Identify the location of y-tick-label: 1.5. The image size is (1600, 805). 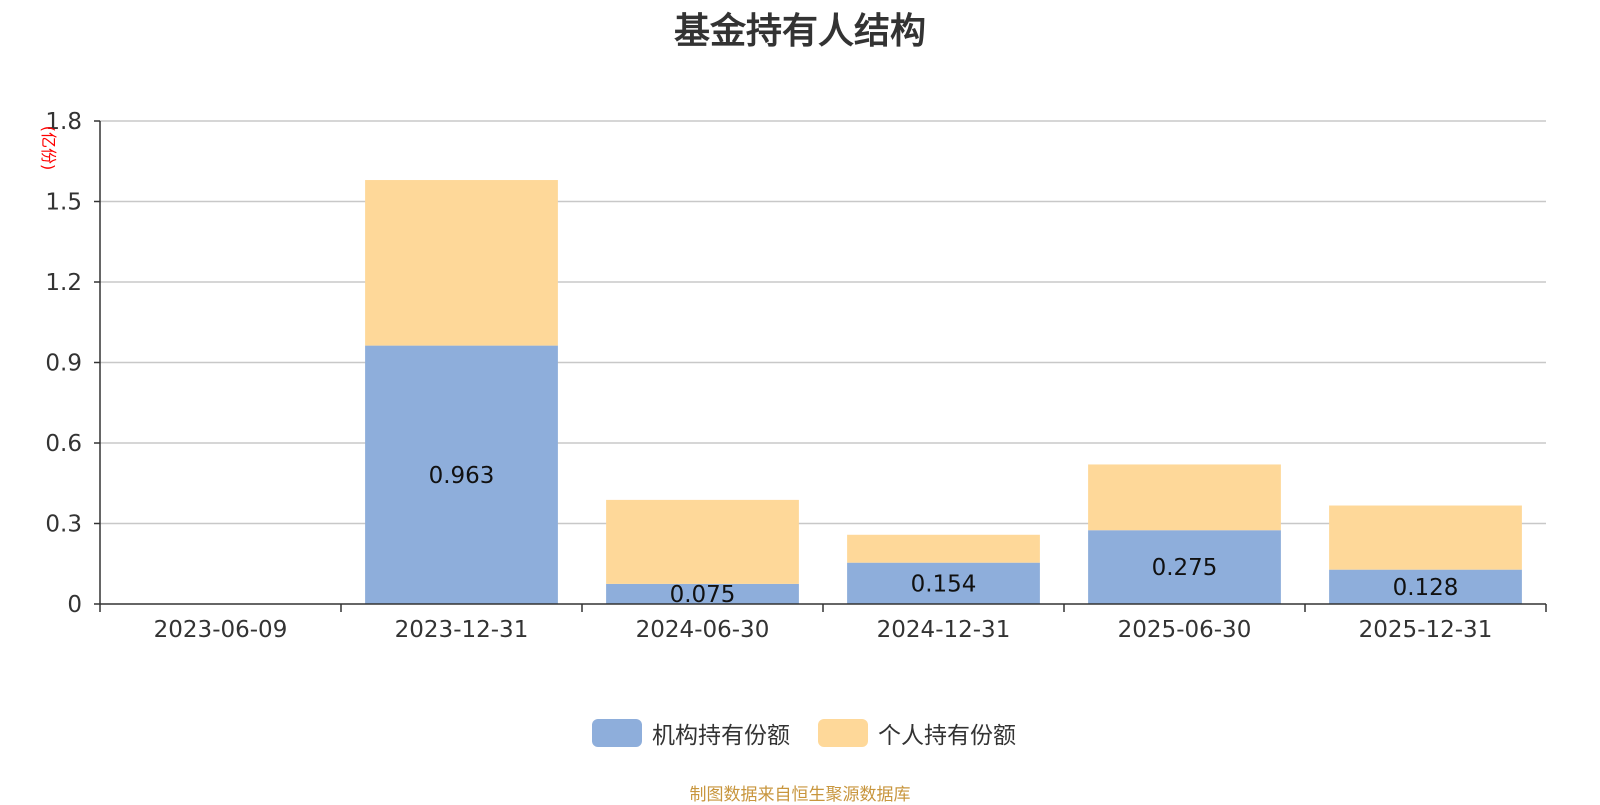
(63, 203).